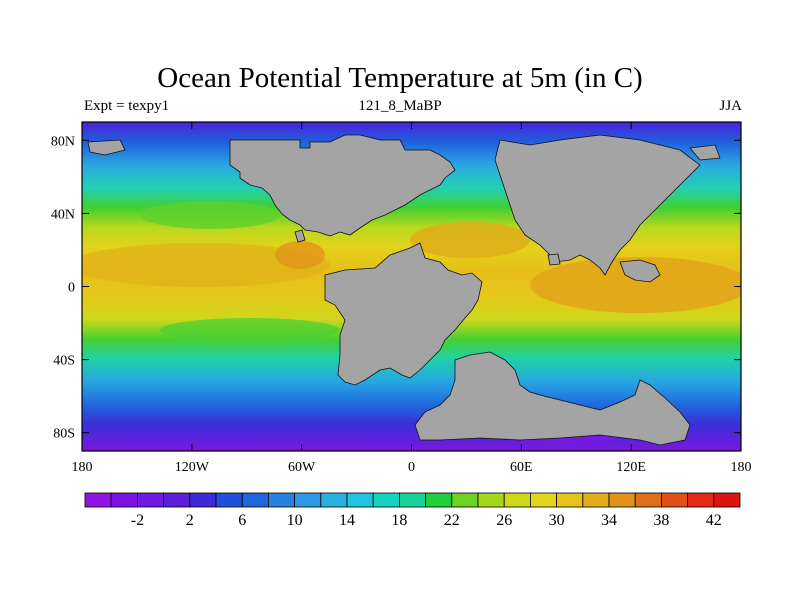 This screenshot has height=600, width=800. What do you see at coordinates (127, 106) in the screenshot?
I see `experiment-label: Expt = texpy1` at bounding box center [127, 106].